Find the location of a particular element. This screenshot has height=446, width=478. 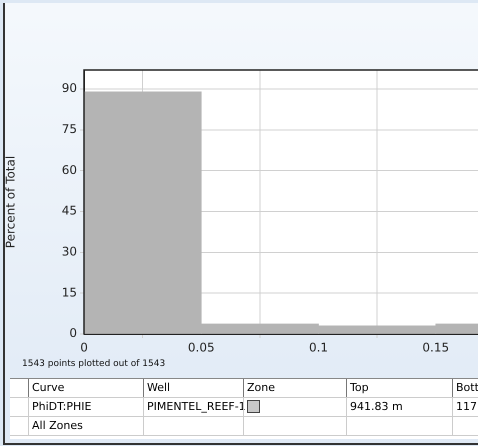

text: 941.83 m is located at coordinates (399, 407).